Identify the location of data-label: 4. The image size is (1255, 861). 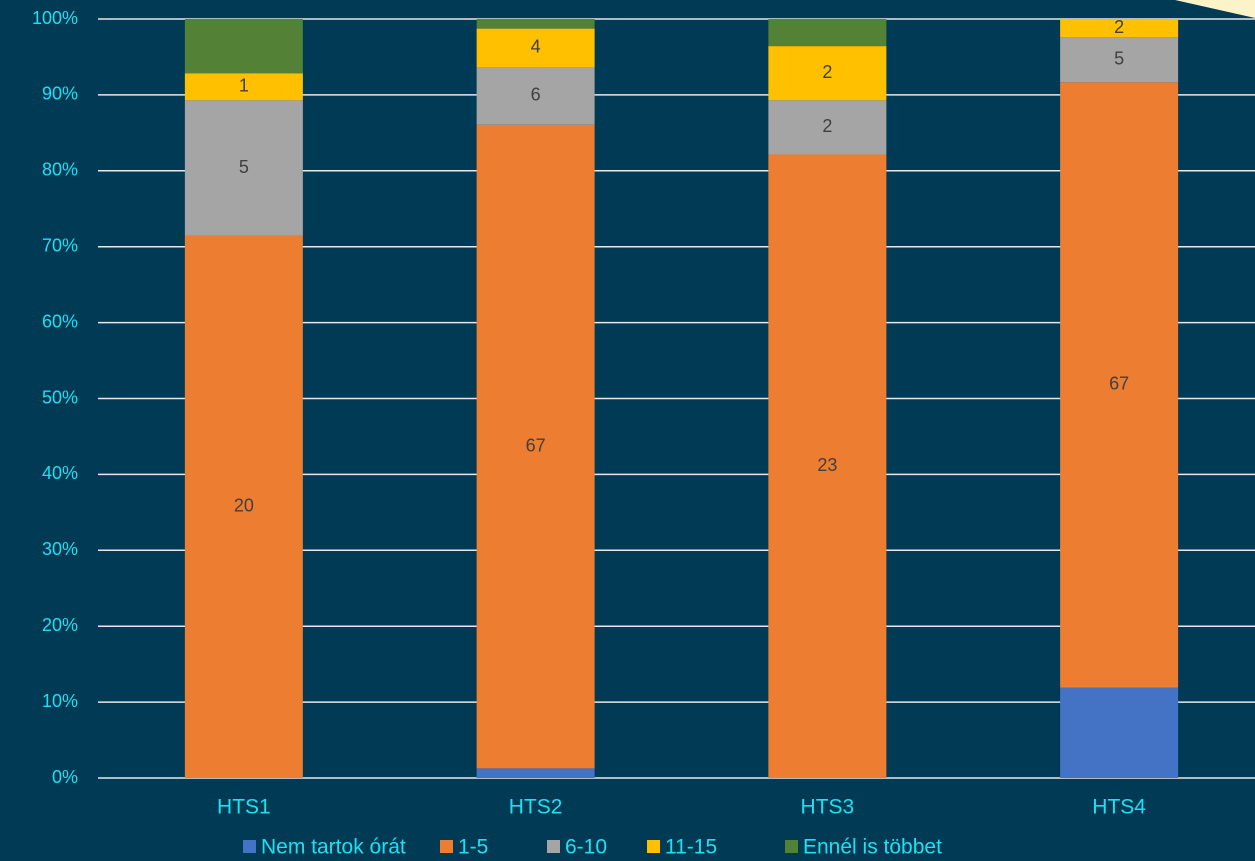
(536, 47).